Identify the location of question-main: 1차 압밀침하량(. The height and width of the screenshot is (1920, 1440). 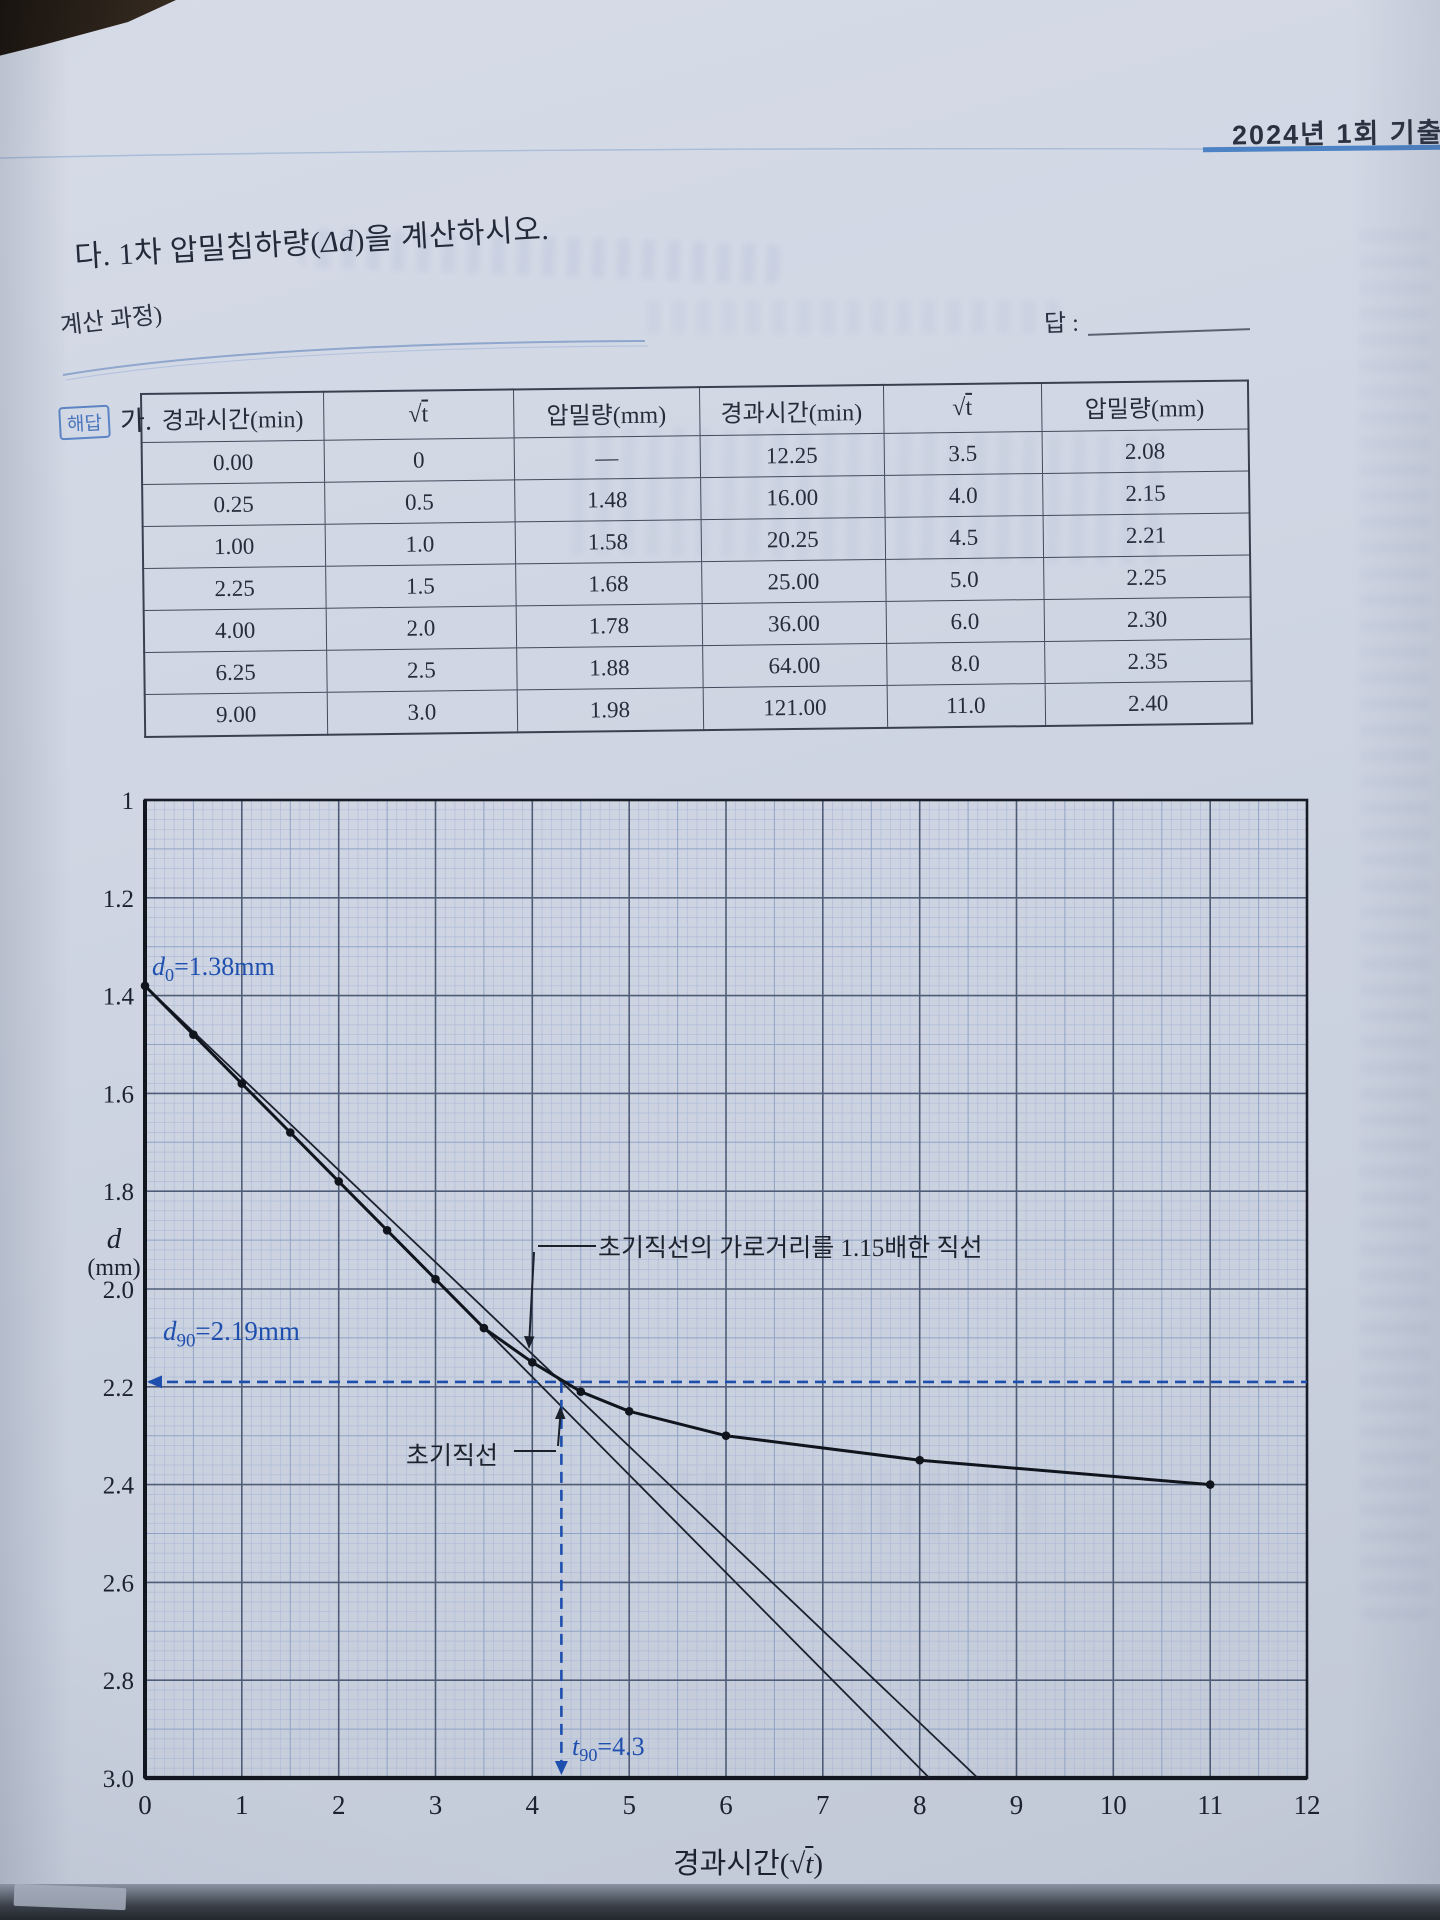
(215, 249).